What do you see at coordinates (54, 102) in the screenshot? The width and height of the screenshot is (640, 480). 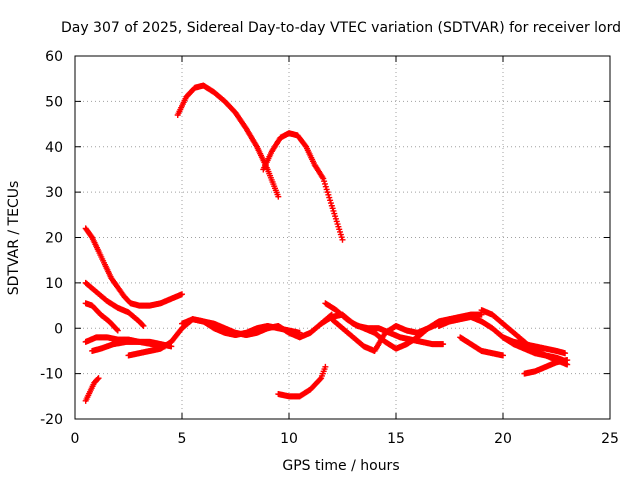 I see `y-tick-label: 50` at bounding box center [54, 102].